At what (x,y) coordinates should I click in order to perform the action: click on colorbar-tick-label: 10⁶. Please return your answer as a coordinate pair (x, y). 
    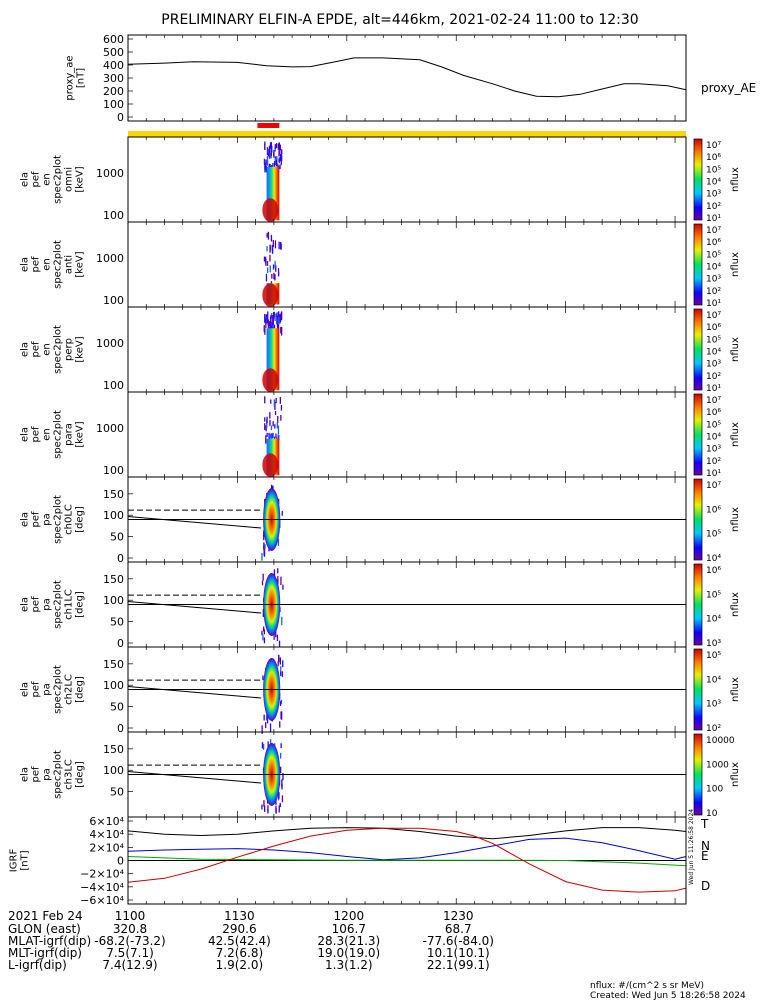
    Looking at the image, I should click on (713, 413).